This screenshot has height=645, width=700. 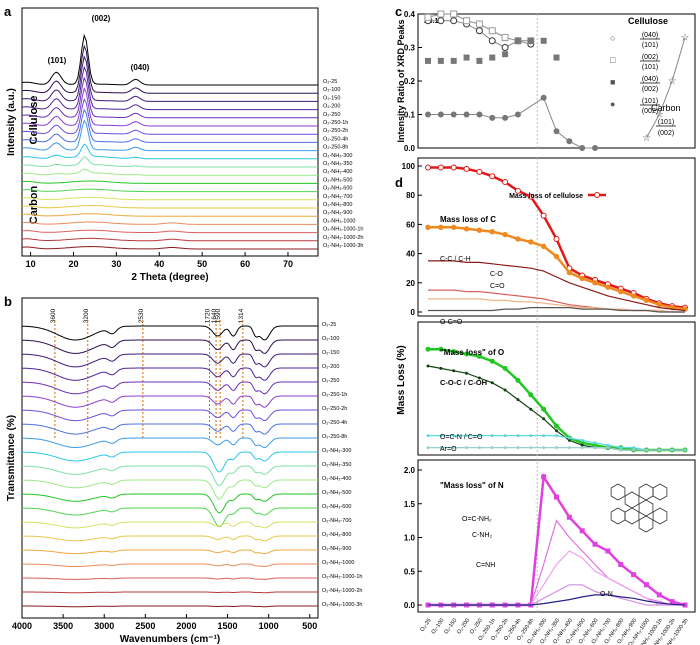 What do you see at coordinates (334, 423) in the screenshot?
I see `panel-b-series-label: O₂-250-4h` at bounding box center [334, 423].